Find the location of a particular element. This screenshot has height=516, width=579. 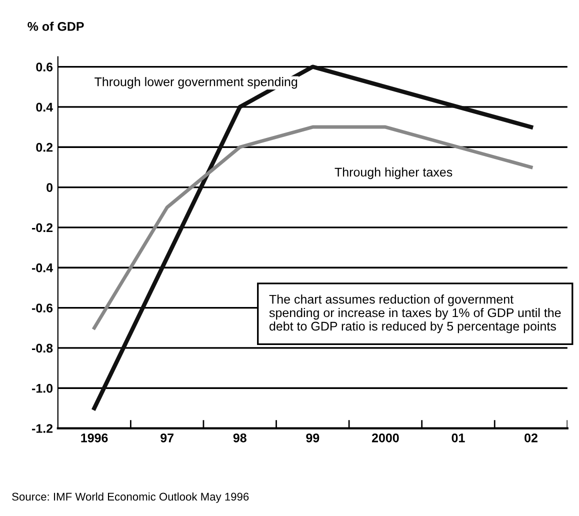

x-tick-label: 98 is located at coordinates (239, 437).